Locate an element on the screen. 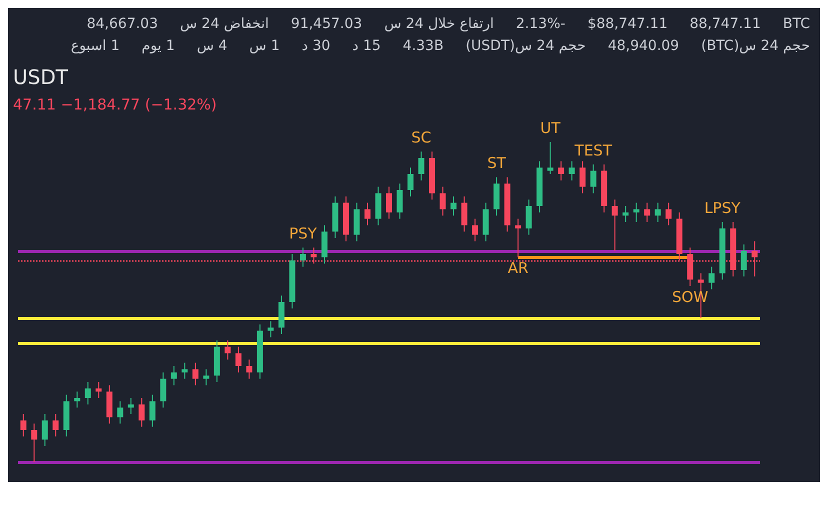  text: انخفاض 24 س is located at coordinates (224, 24).